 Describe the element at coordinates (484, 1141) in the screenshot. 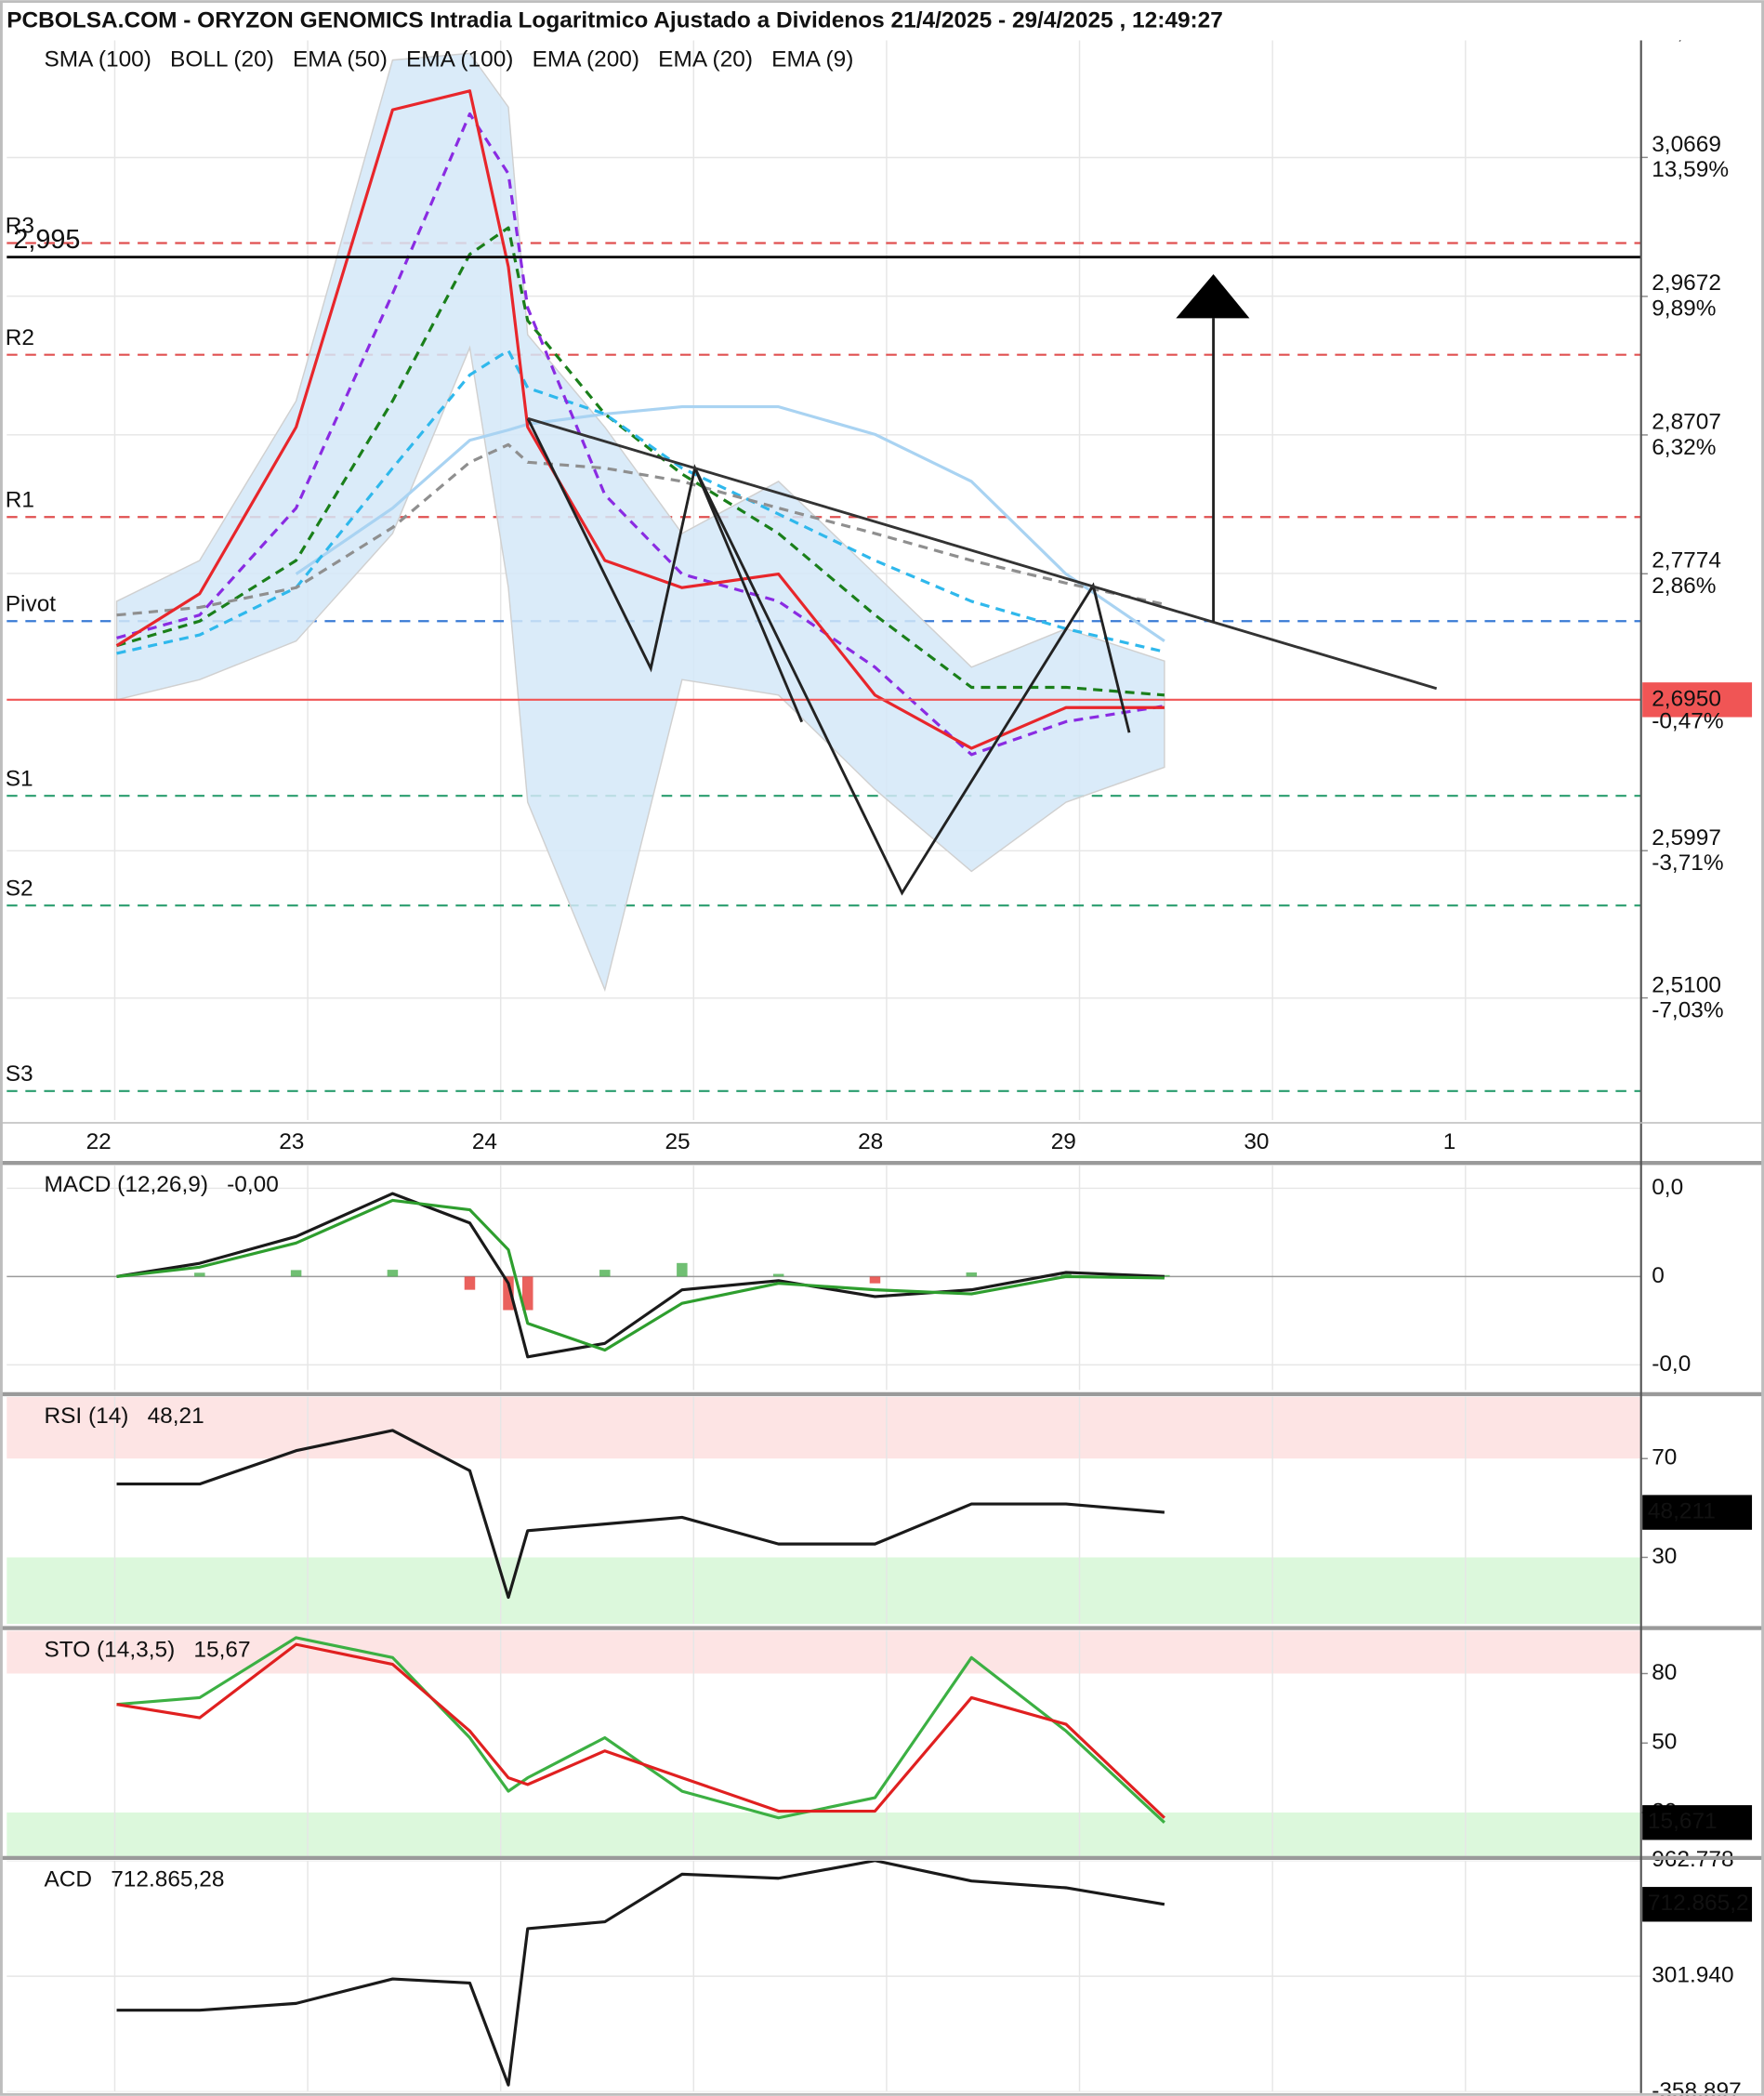

I see `x-tick-label: 24` at that location.